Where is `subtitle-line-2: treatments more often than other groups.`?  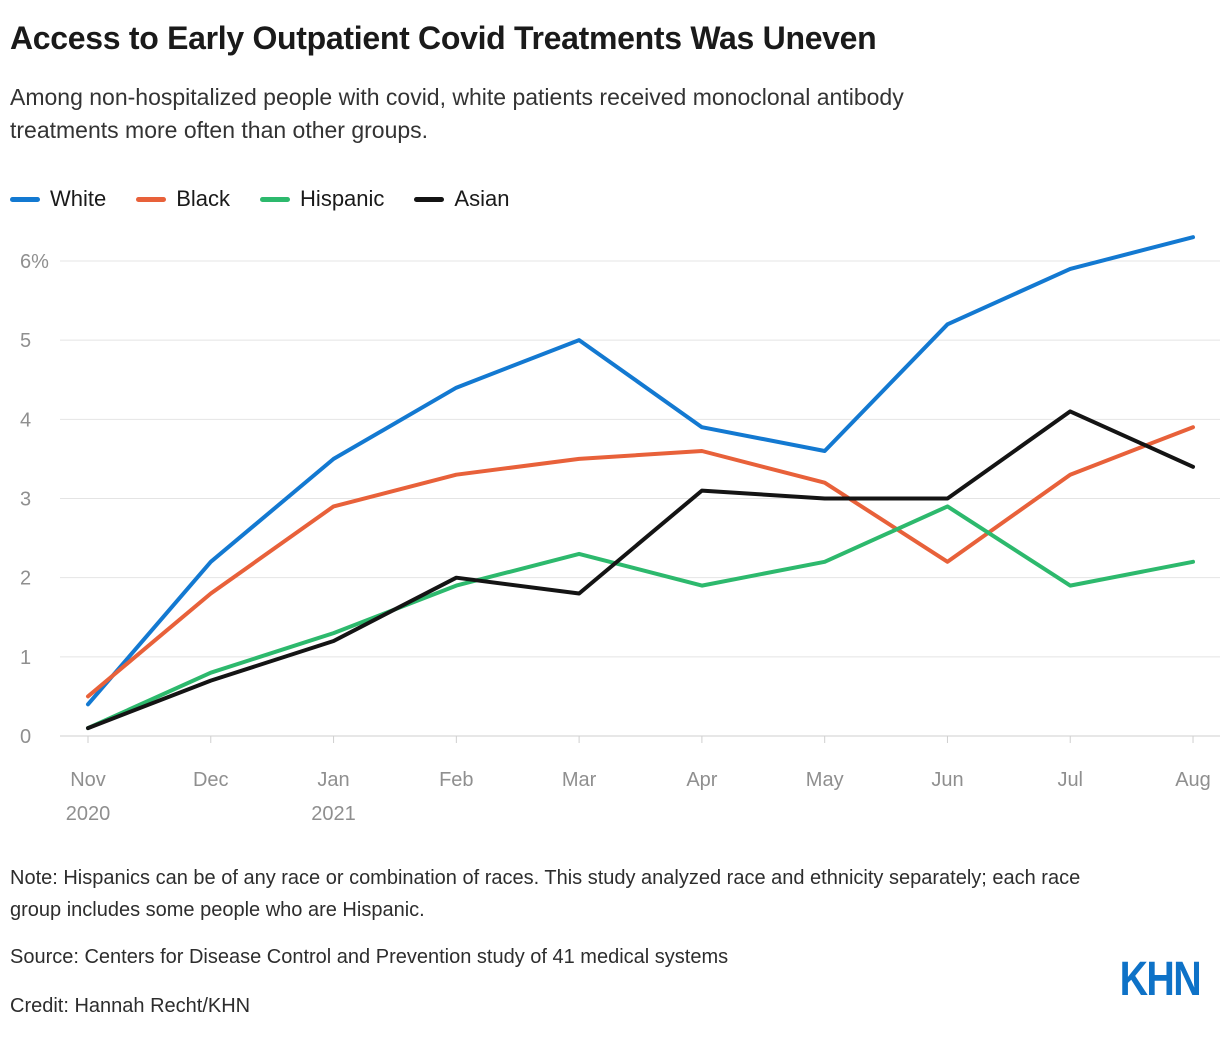
subtitle-line-2: treatments more often than other groups. is located at coordinates (219, 129).